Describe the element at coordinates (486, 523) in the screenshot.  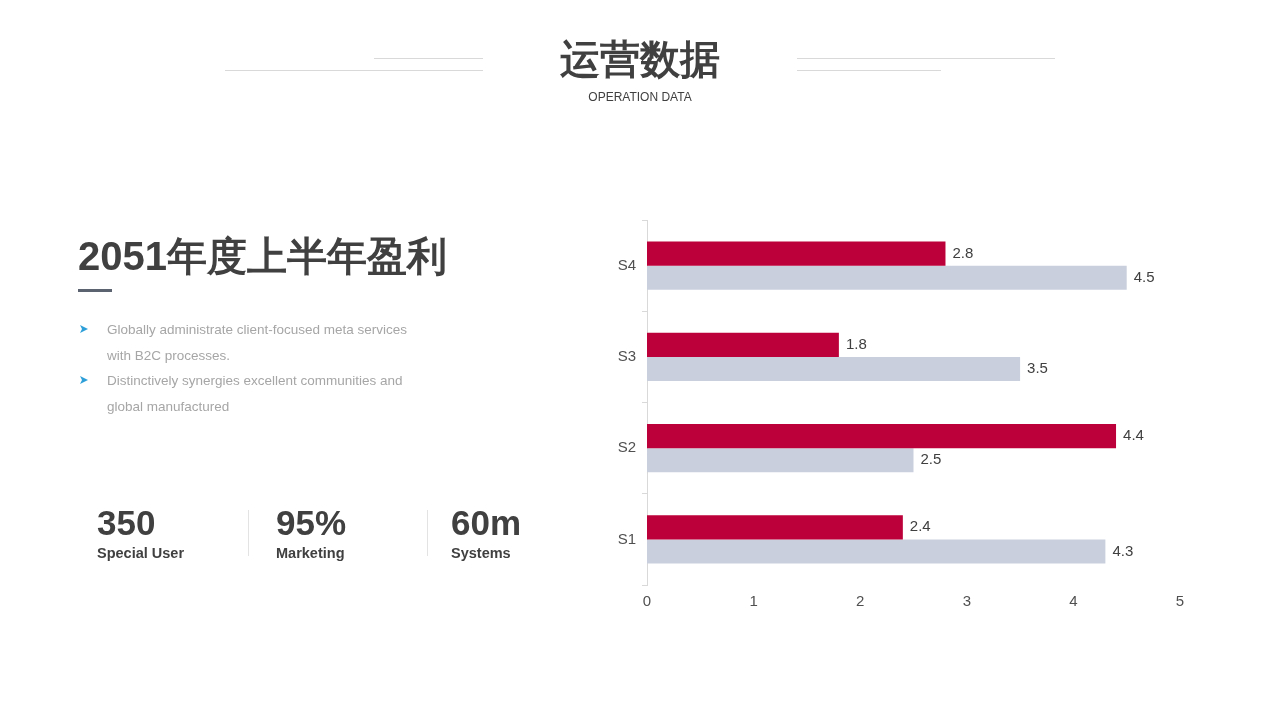
I see `text: 60m` at that location.